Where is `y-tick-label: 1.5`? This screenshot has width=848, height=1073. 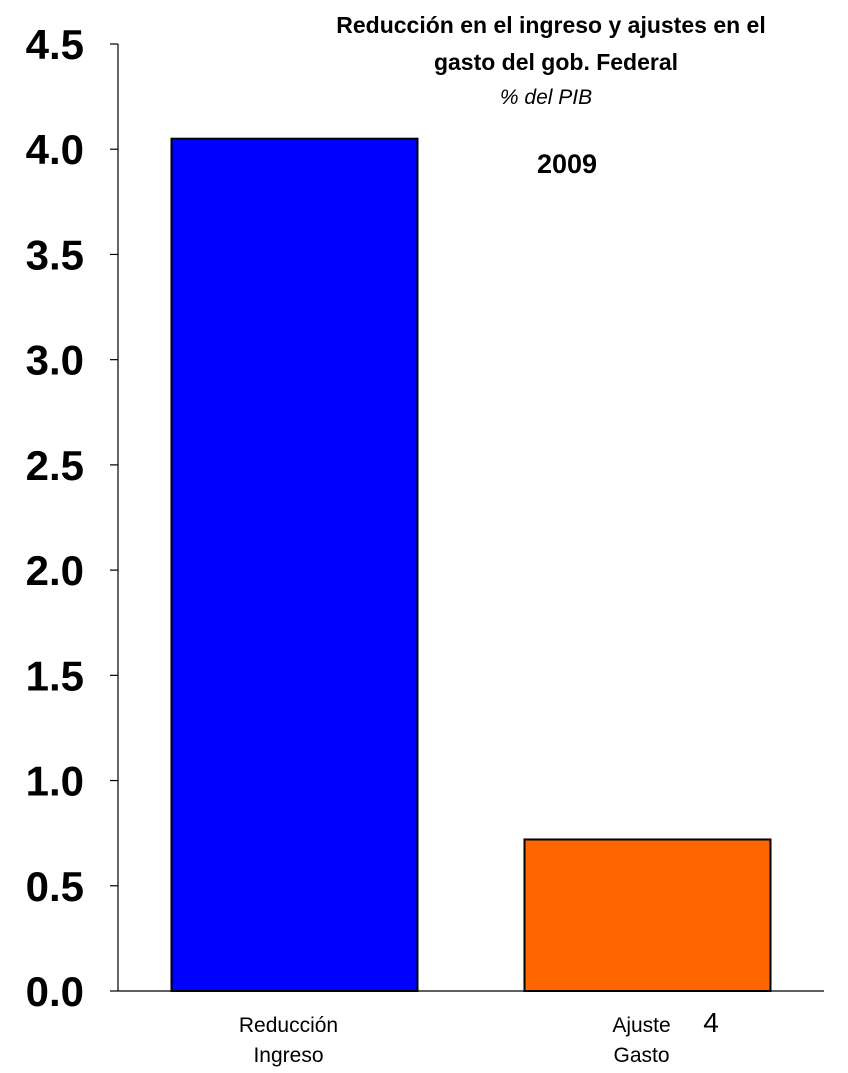
y-tick-label: 1.5 is located at coordinates (55, 675).